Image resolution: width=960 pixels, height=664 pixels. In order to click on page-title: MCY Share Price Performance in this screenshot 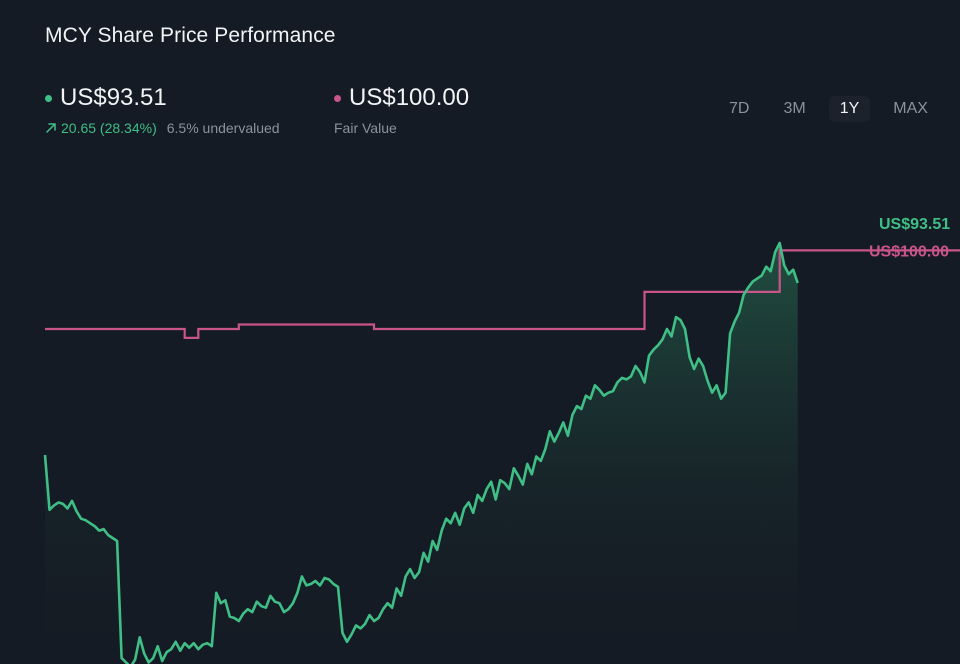, I will do `click(190, 35)`.